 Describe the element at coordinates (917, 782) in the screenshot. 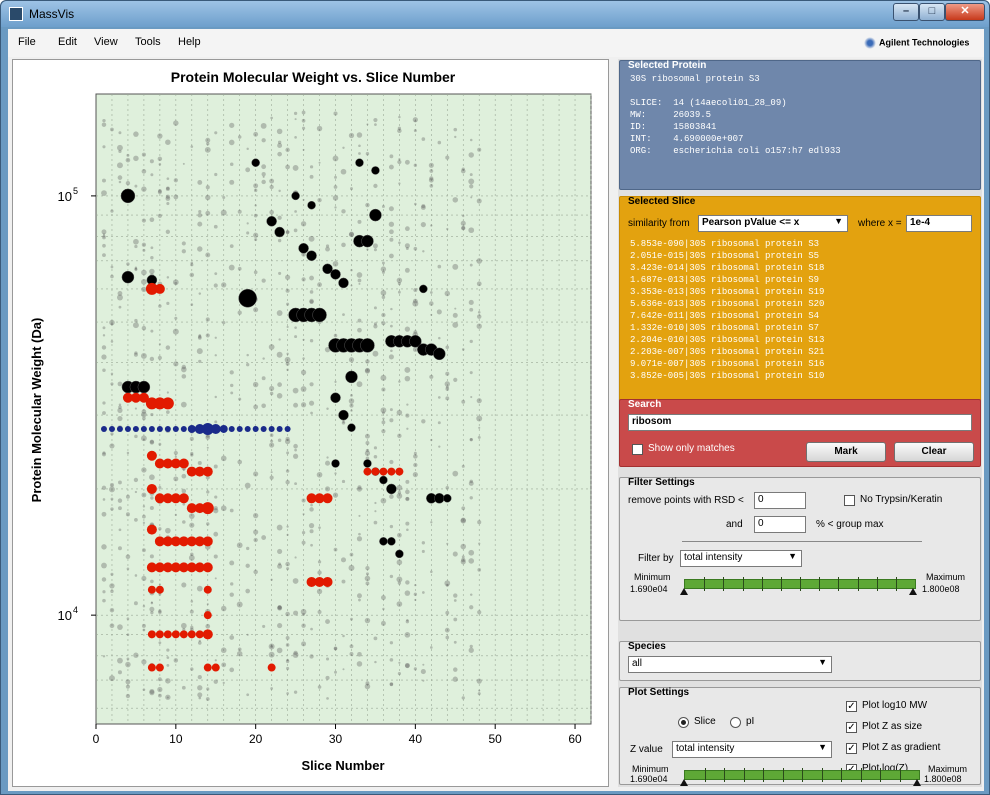

I see `plot-slider-max-handle` at that location.